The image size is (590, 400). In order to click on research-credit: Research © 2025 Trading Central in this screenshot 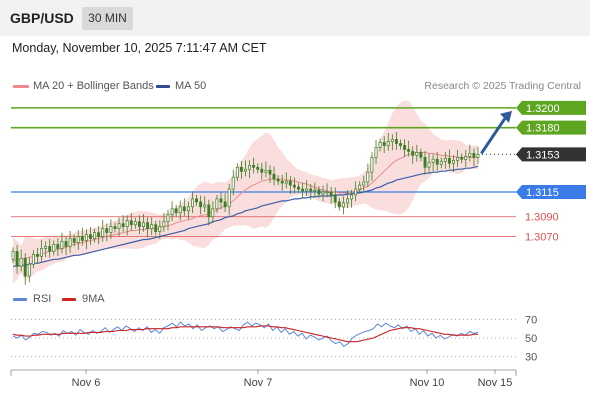, I will do `click(502, 86)`.